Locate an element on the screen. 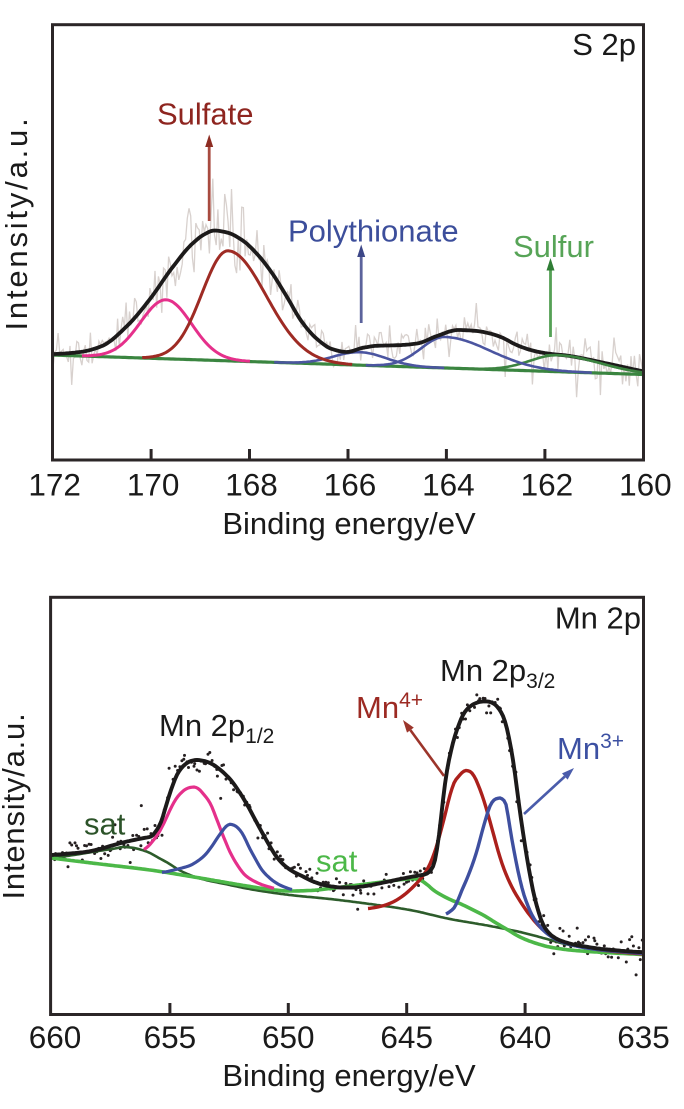 Image resolution: width=684 pixels, height=1109 pixels. svg-text: 162 is located at coordinates (547, 485).